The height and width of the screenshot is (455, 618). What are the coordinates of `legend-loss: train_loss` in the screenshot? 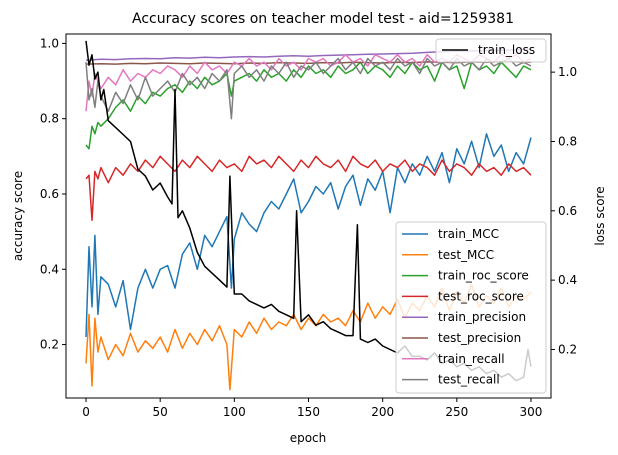 It's located at (491, 50).